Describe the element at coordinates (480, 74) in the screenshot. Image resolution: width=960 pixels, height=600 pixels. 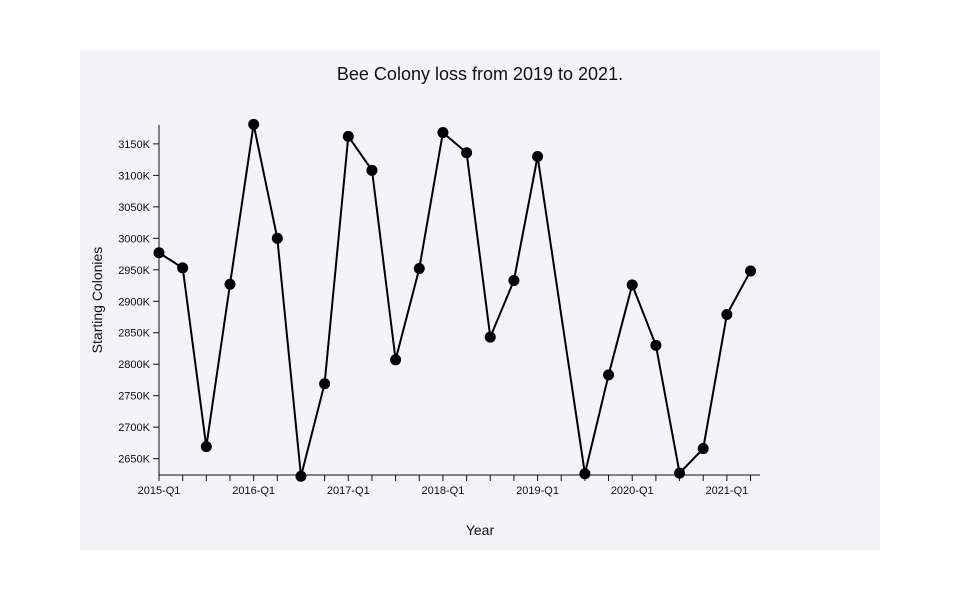
I see `chart-title: Bee Colony loss from 2019 to 2021.` at that location.